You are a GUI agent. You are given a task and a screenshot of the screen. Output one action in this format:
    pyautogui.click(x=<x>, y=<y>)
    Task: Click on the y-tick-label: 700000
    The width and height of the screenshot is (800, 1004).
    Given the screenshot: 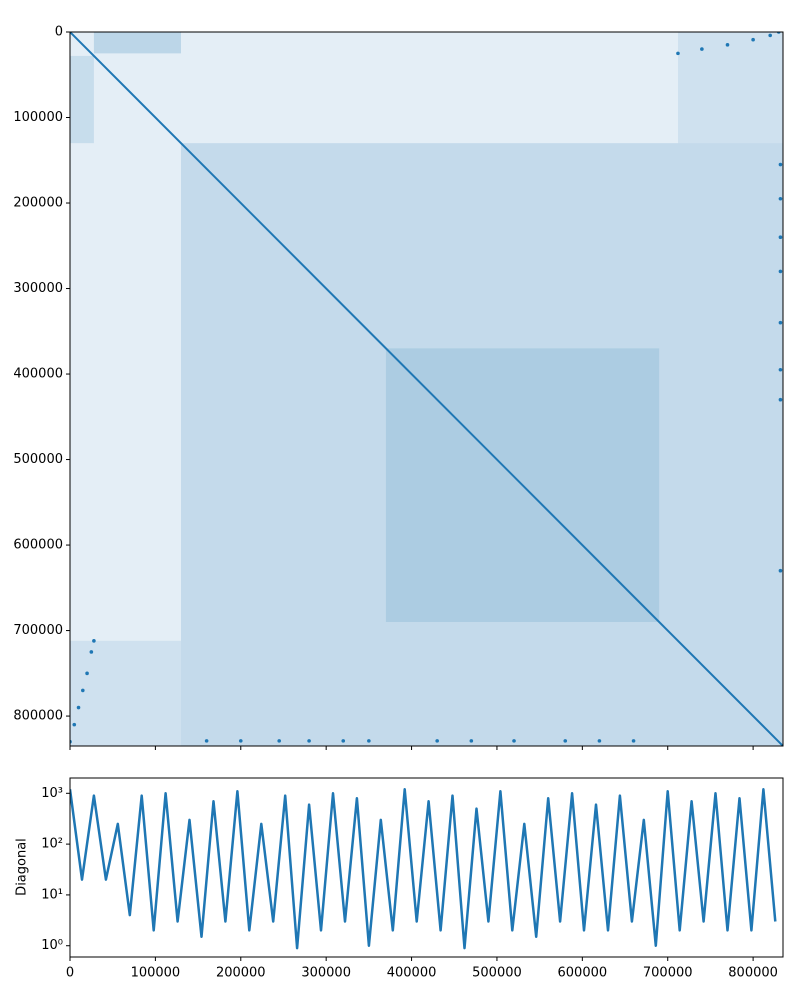 What is the action you would take?
    pyautogui.click(x=38, y=630)
    